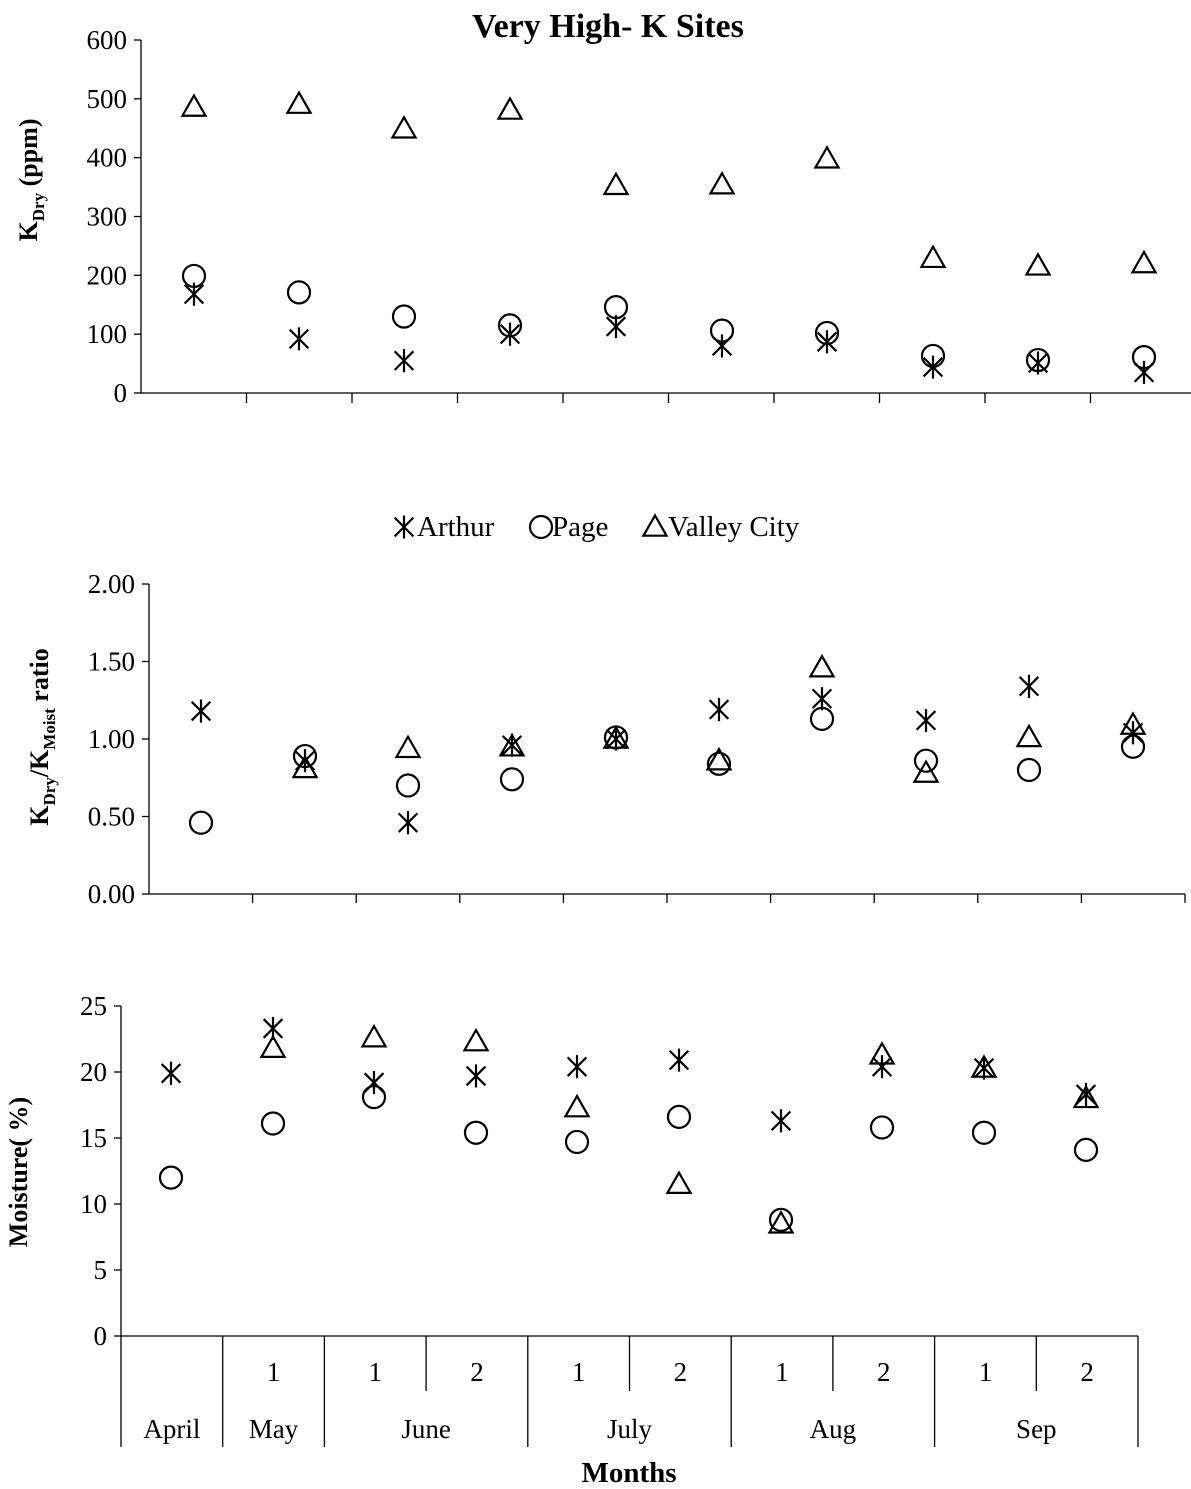 This screenshot has height=1489, width=1191. I want to click on x-axis-label: Months, so click(628, 1473).